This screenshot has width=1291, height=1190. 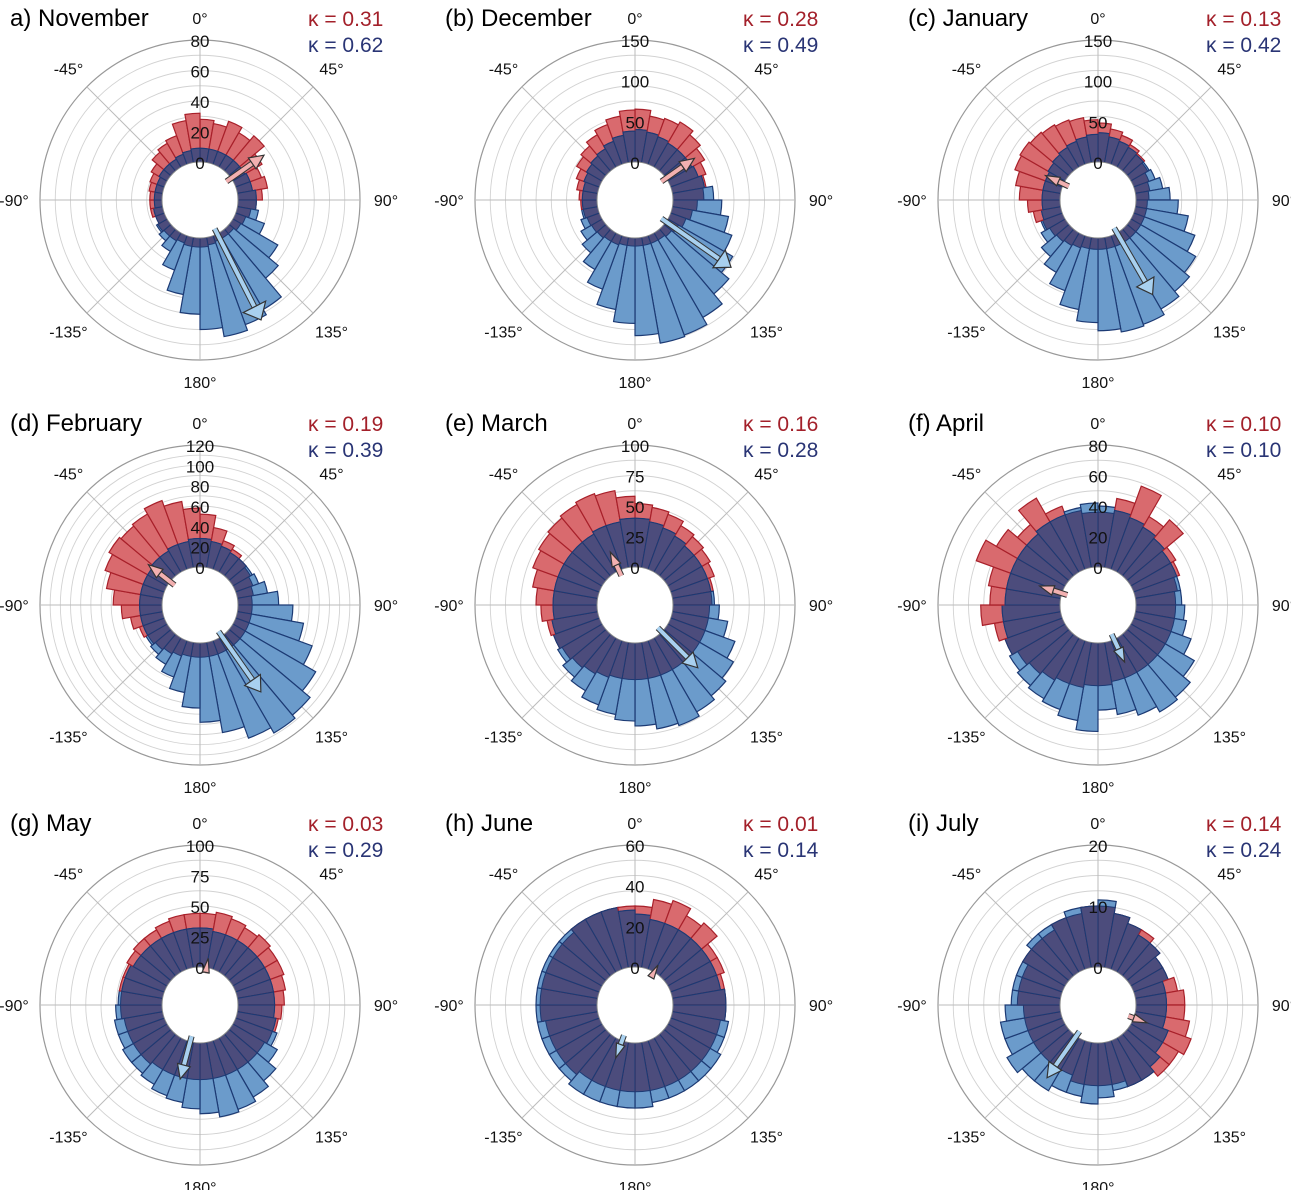 I want to click on panel-title: (h) June, so click(x=489, y=823).